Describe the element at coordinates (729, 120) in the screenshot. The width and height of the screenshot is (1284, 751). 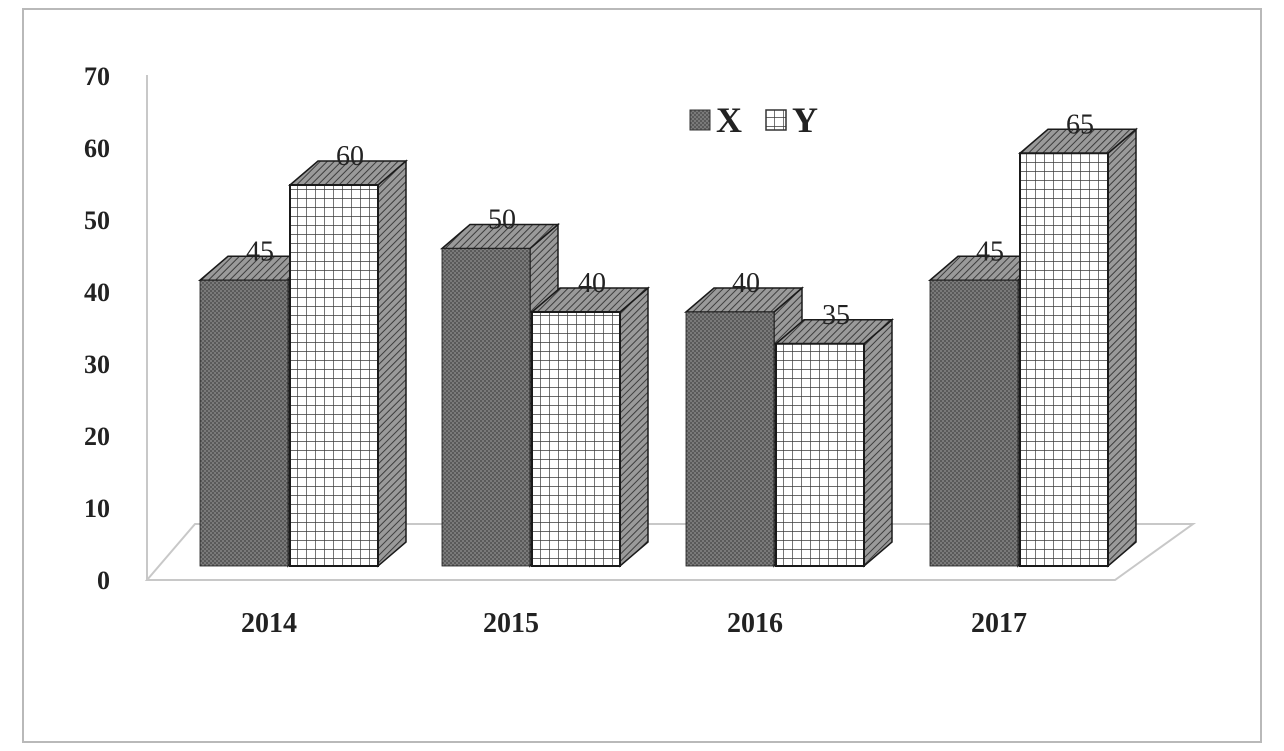
I see `legend-label-x: X` at that location.